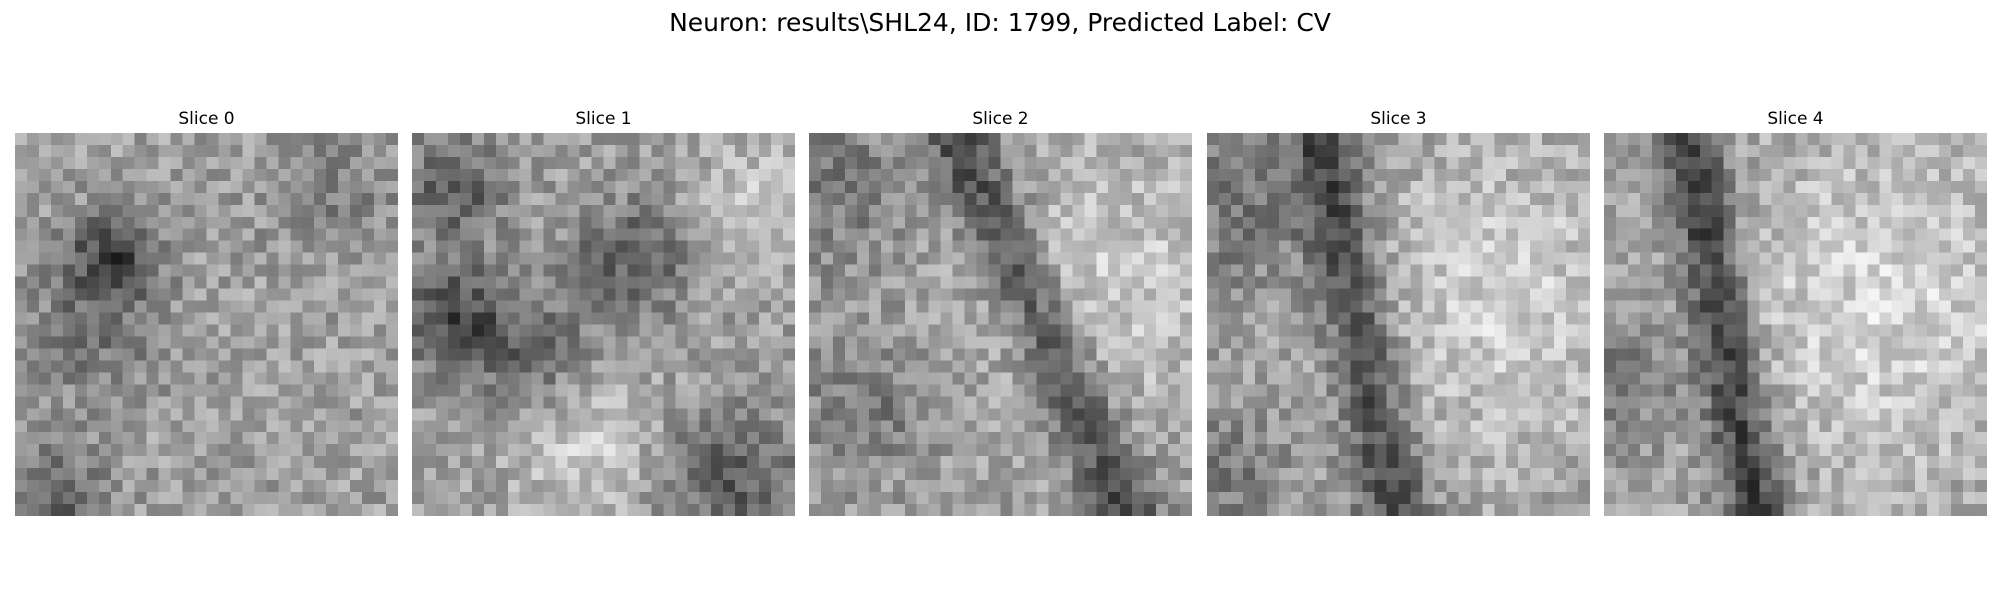 The height and width of the screenshot is (600, 2000). I want to click on slice-panel-2: Slice 2, so click(1000, 312).